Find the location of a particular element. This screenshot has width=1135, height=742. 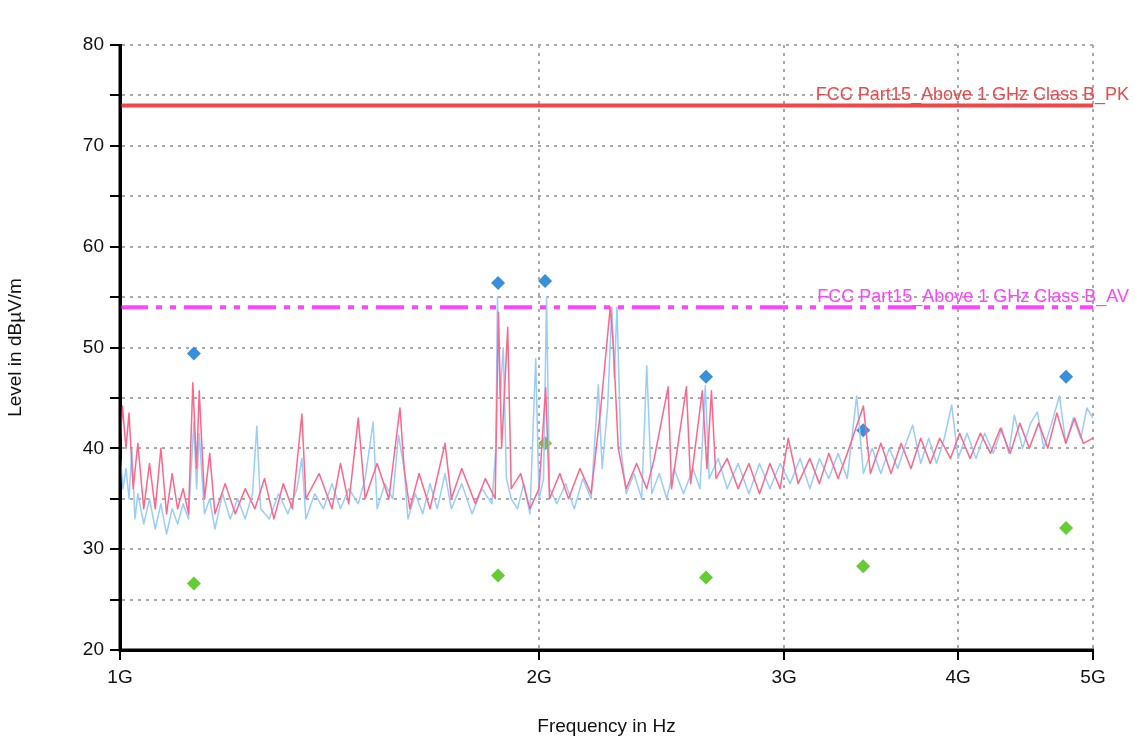

y-axis-title: Level in dBµV/m is located at coordinates (14, 347).